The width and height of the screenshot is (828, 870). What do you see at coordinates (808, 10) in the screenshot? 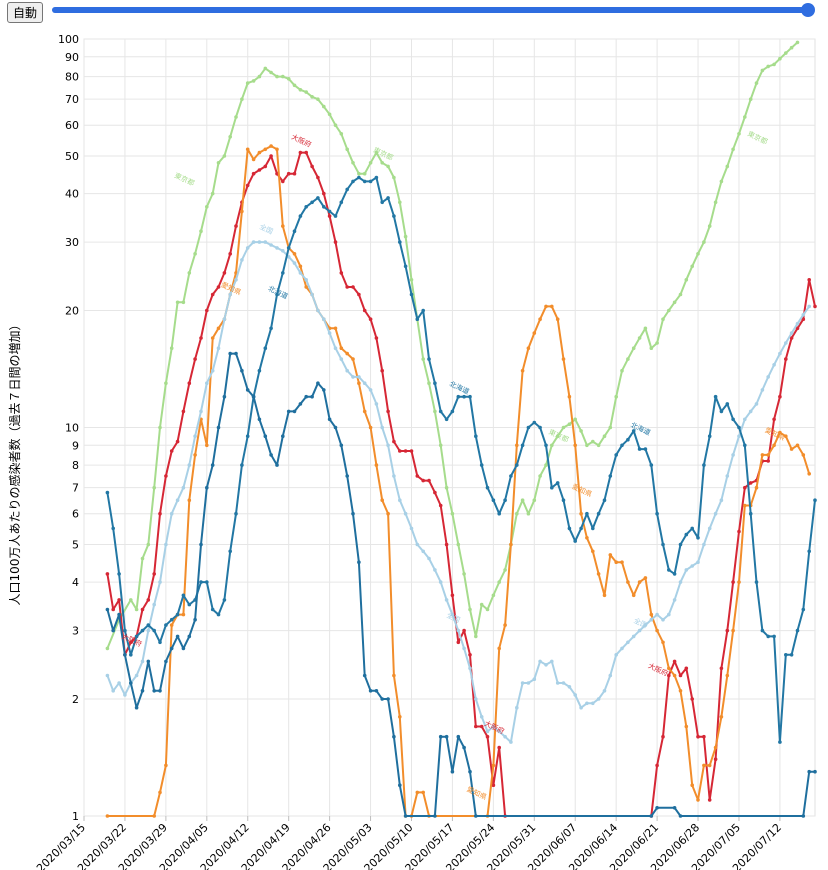
I see `slider-thumb` at bounding box center [808, 10].